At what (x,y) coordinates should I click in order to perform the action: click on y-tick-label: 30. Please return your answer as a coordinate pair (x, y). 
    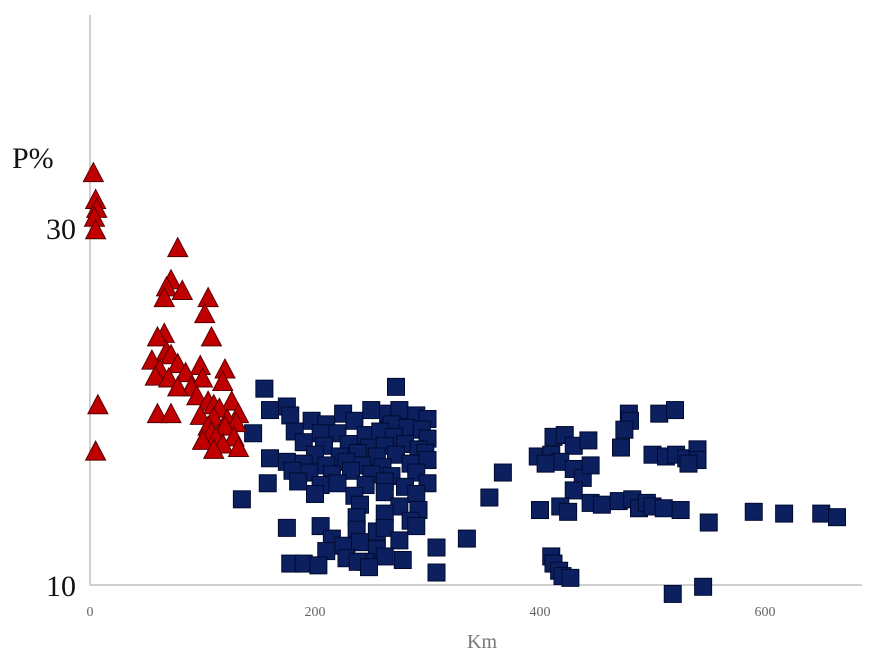
    Looking at the image, I should click on (61, 229).